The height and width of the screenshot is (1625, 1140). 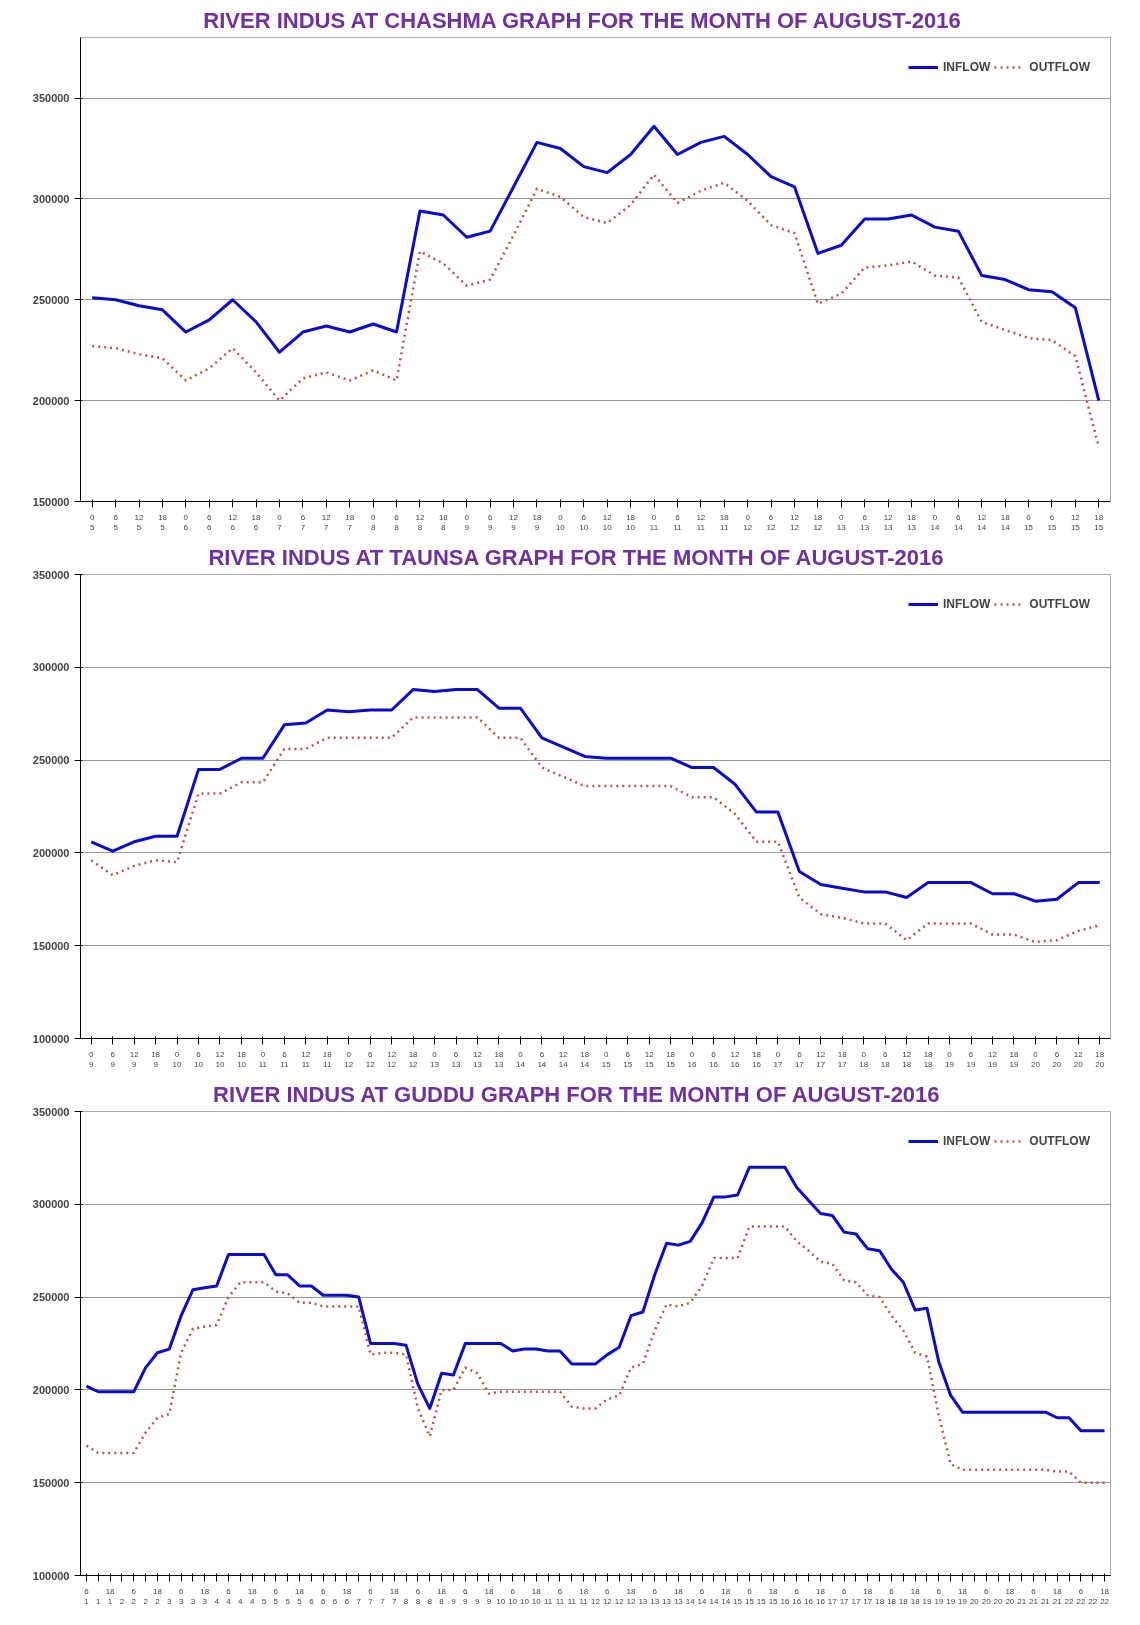 What do you see at coordinates (442, 1596) in the screenshot?
I see `x-tick-label: 18 8` at bounding box center [442, 1596].